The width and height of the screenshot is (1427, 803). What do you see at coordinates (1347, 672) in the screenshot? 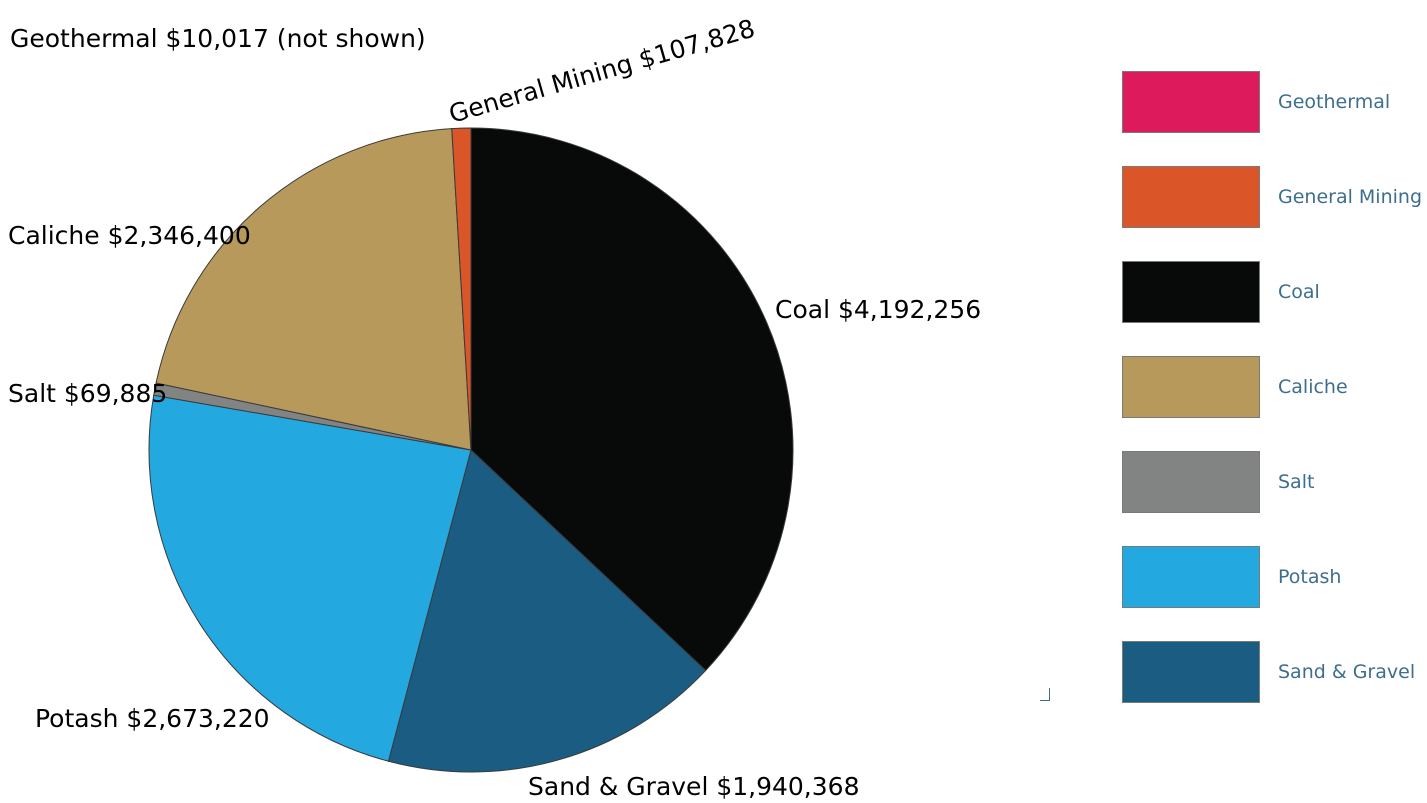
I see `legend-label-sand-gravel: Sand & Gravel` at bounding box center [1347, 672].